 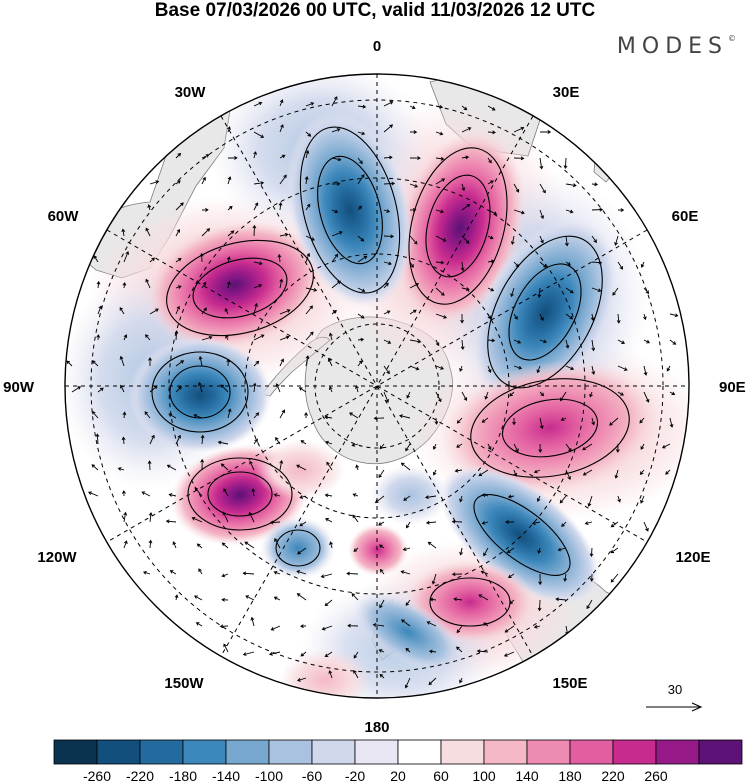 I want to click on colorbar-tick-label: -100, so click(x=269, y=775).